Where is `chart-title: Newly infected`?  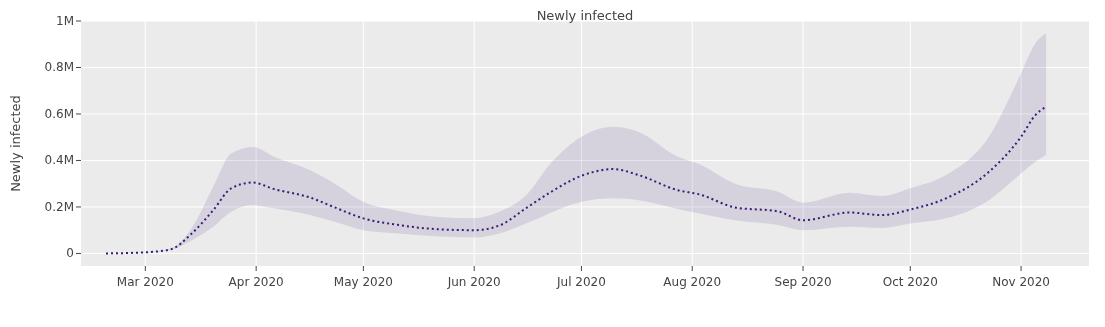 chart-title: Newly infected is located at coordinates (585, 15).